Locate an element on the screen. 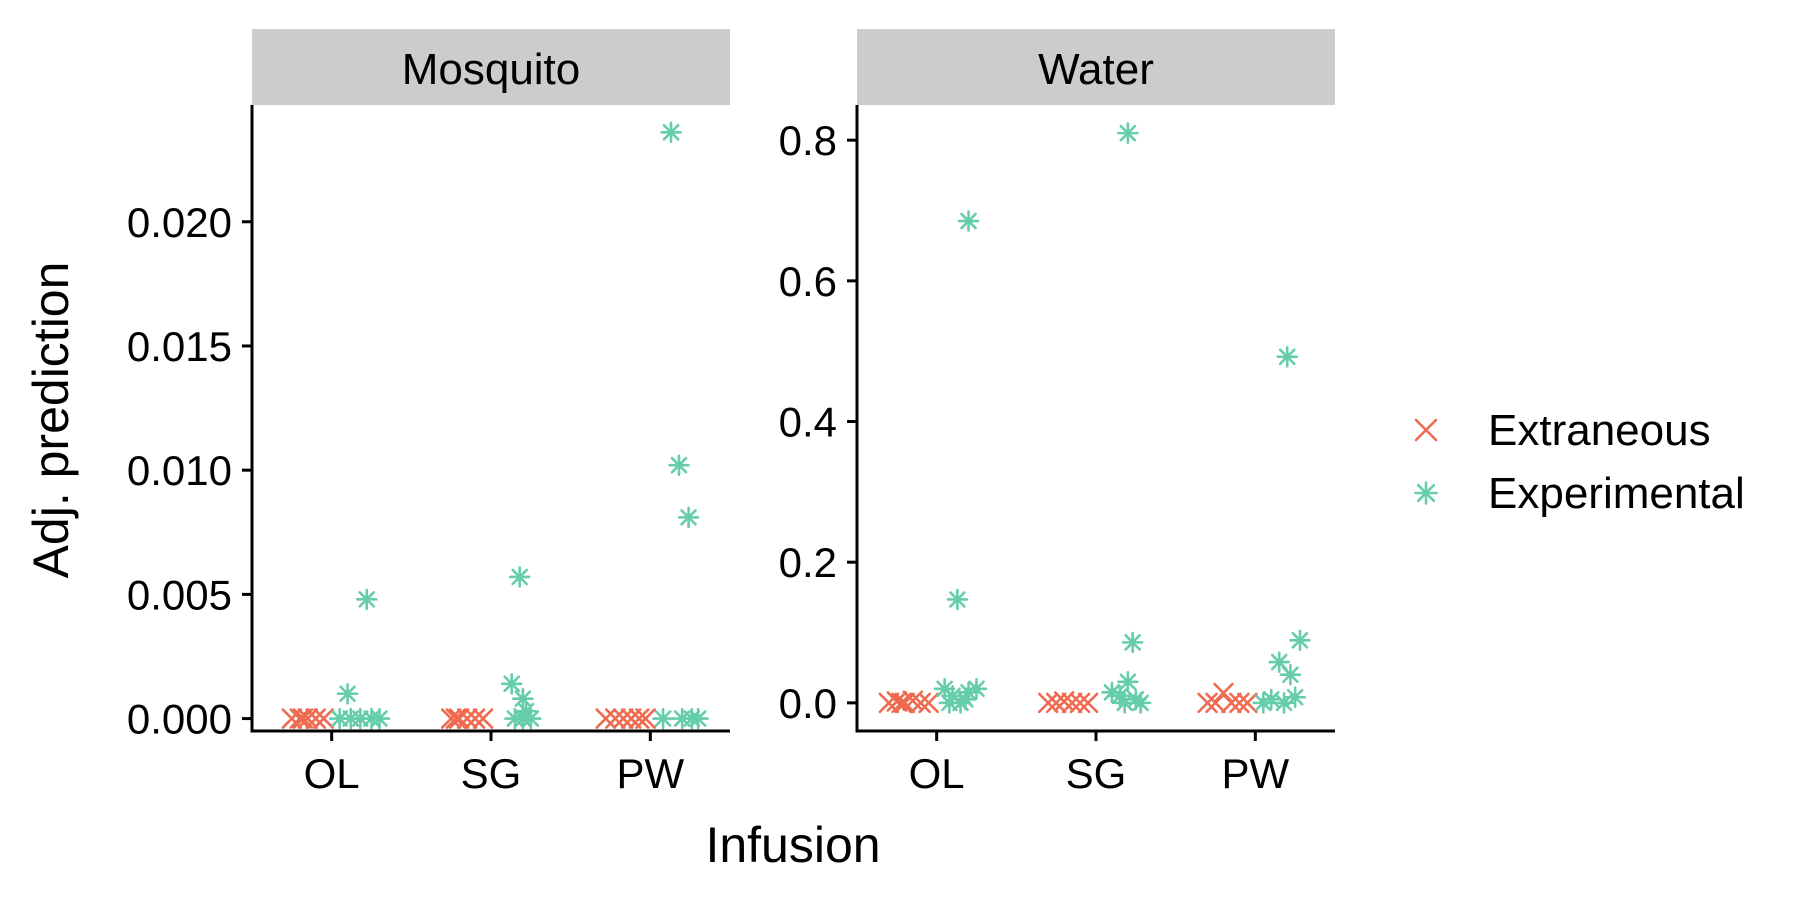 The height and width of the screenshot is (900, 1800). y-tick-label: 0.010 is located at coordinates (179, 470).